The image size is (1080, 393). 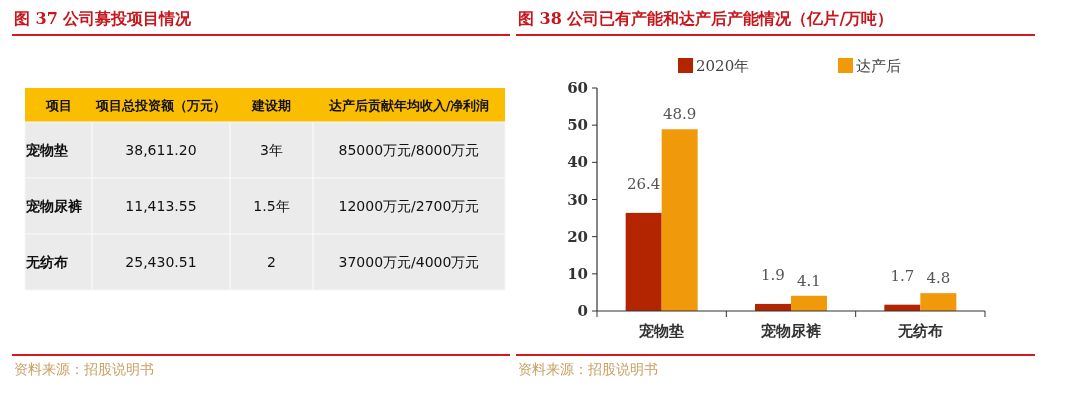 I want to click on text: 11,413.55, so click(x=161, y=206).